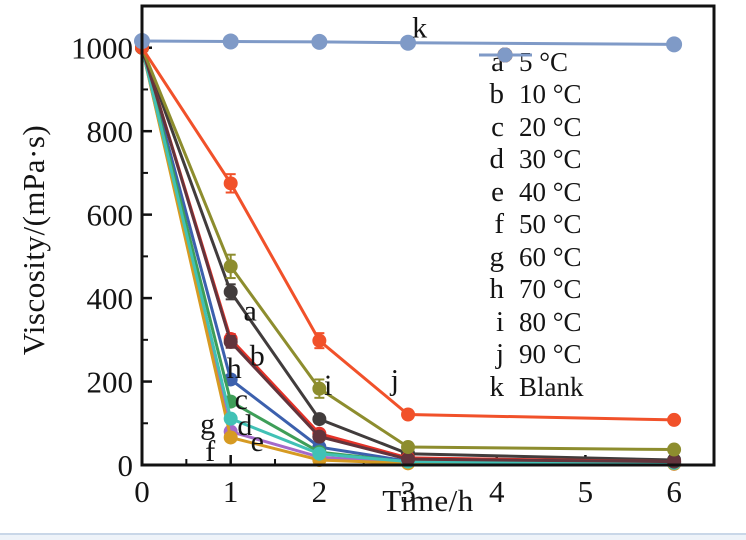 This screenshot has height=540, width=746. I want to click on curve-label-f: f, so click(210, 451).